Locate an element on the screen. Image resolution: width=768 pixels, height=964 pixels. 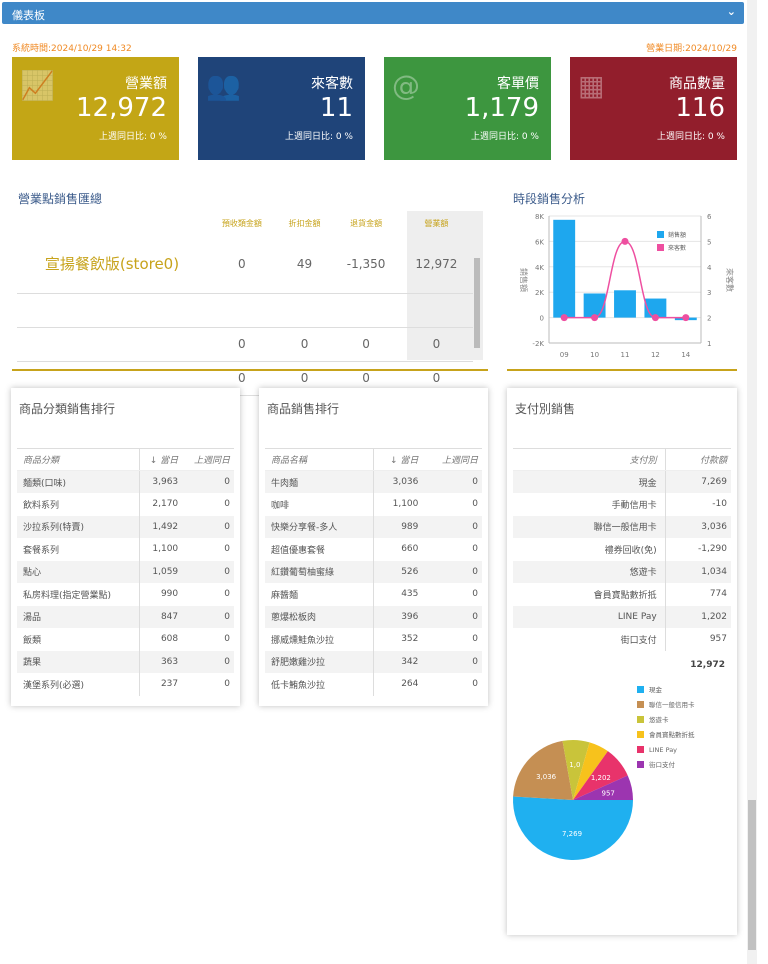
cell: 紅鑽葡萄柚蜜綠 is located at coordinates (319, 571).